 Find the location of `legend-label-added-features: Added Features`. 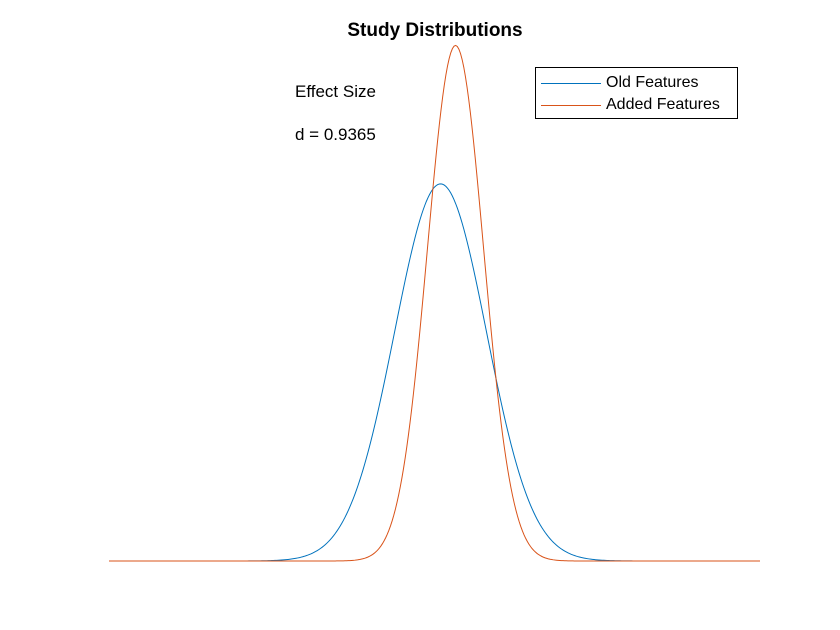

legend-label-added-features: Added Features is located at coordinates (663, 104).